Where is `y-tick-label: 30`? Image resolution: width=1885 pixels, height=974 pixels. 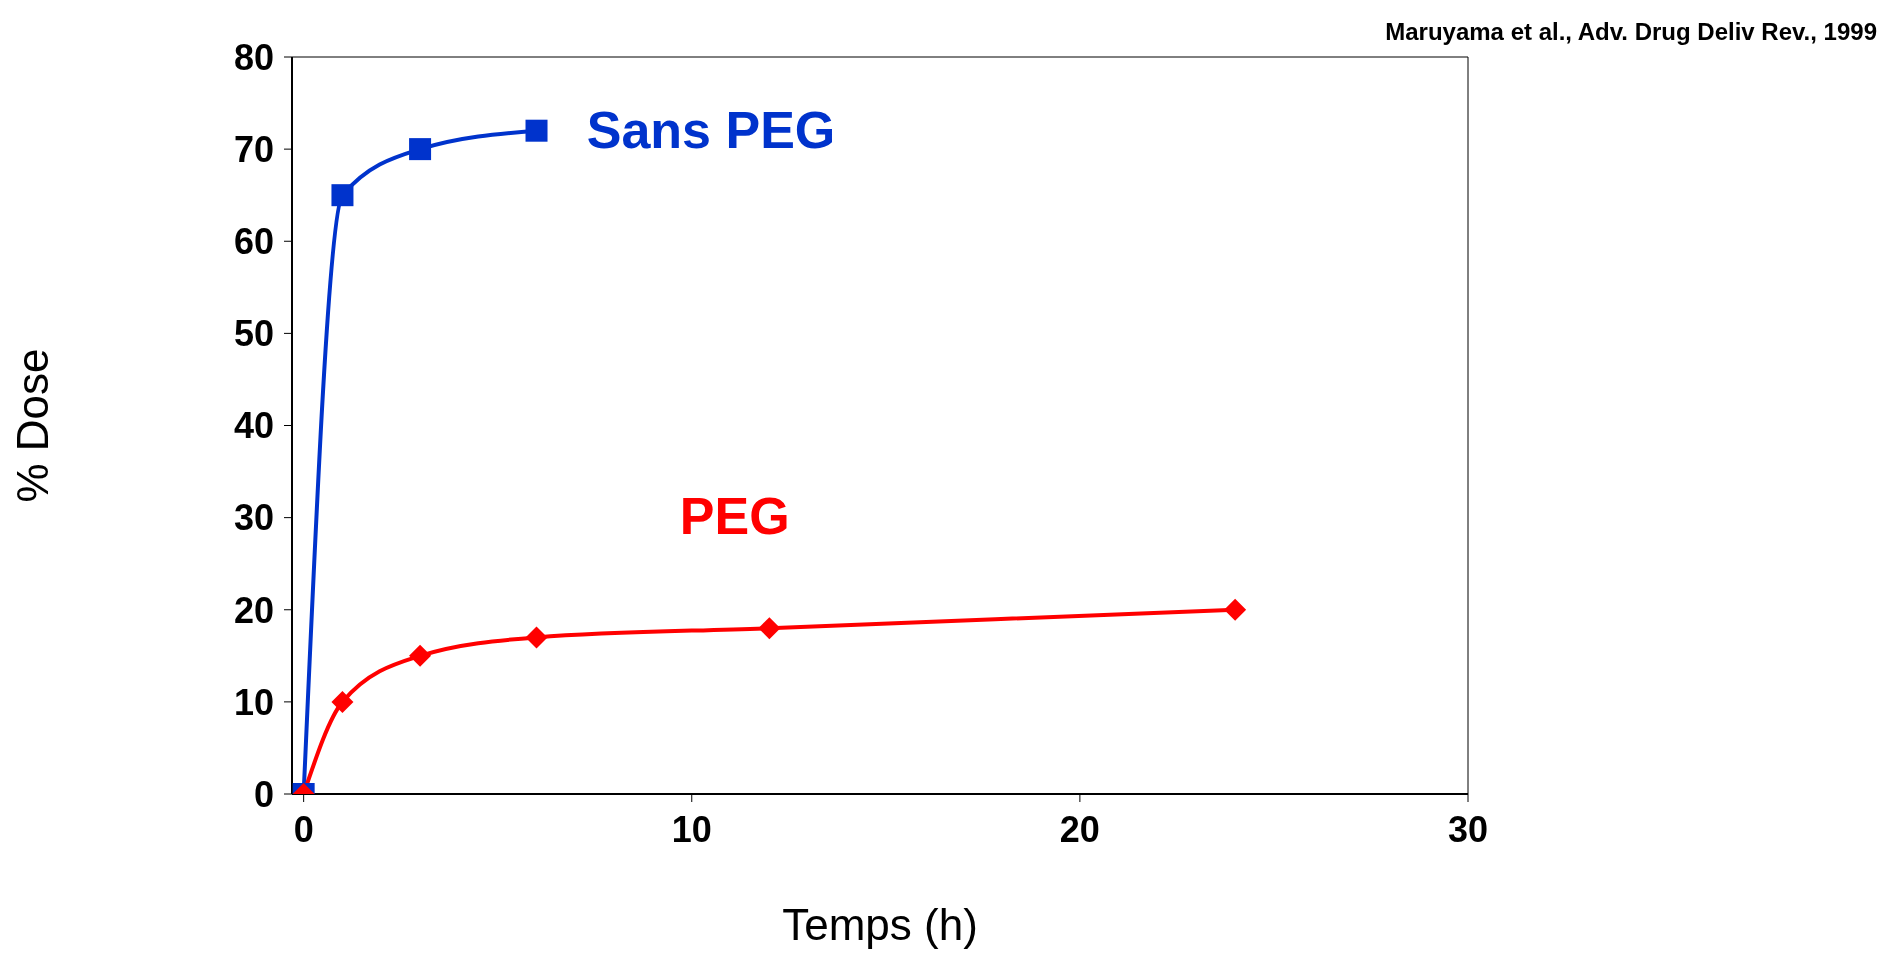 y-tick-label: 30 is located at coordinates (253, 518).